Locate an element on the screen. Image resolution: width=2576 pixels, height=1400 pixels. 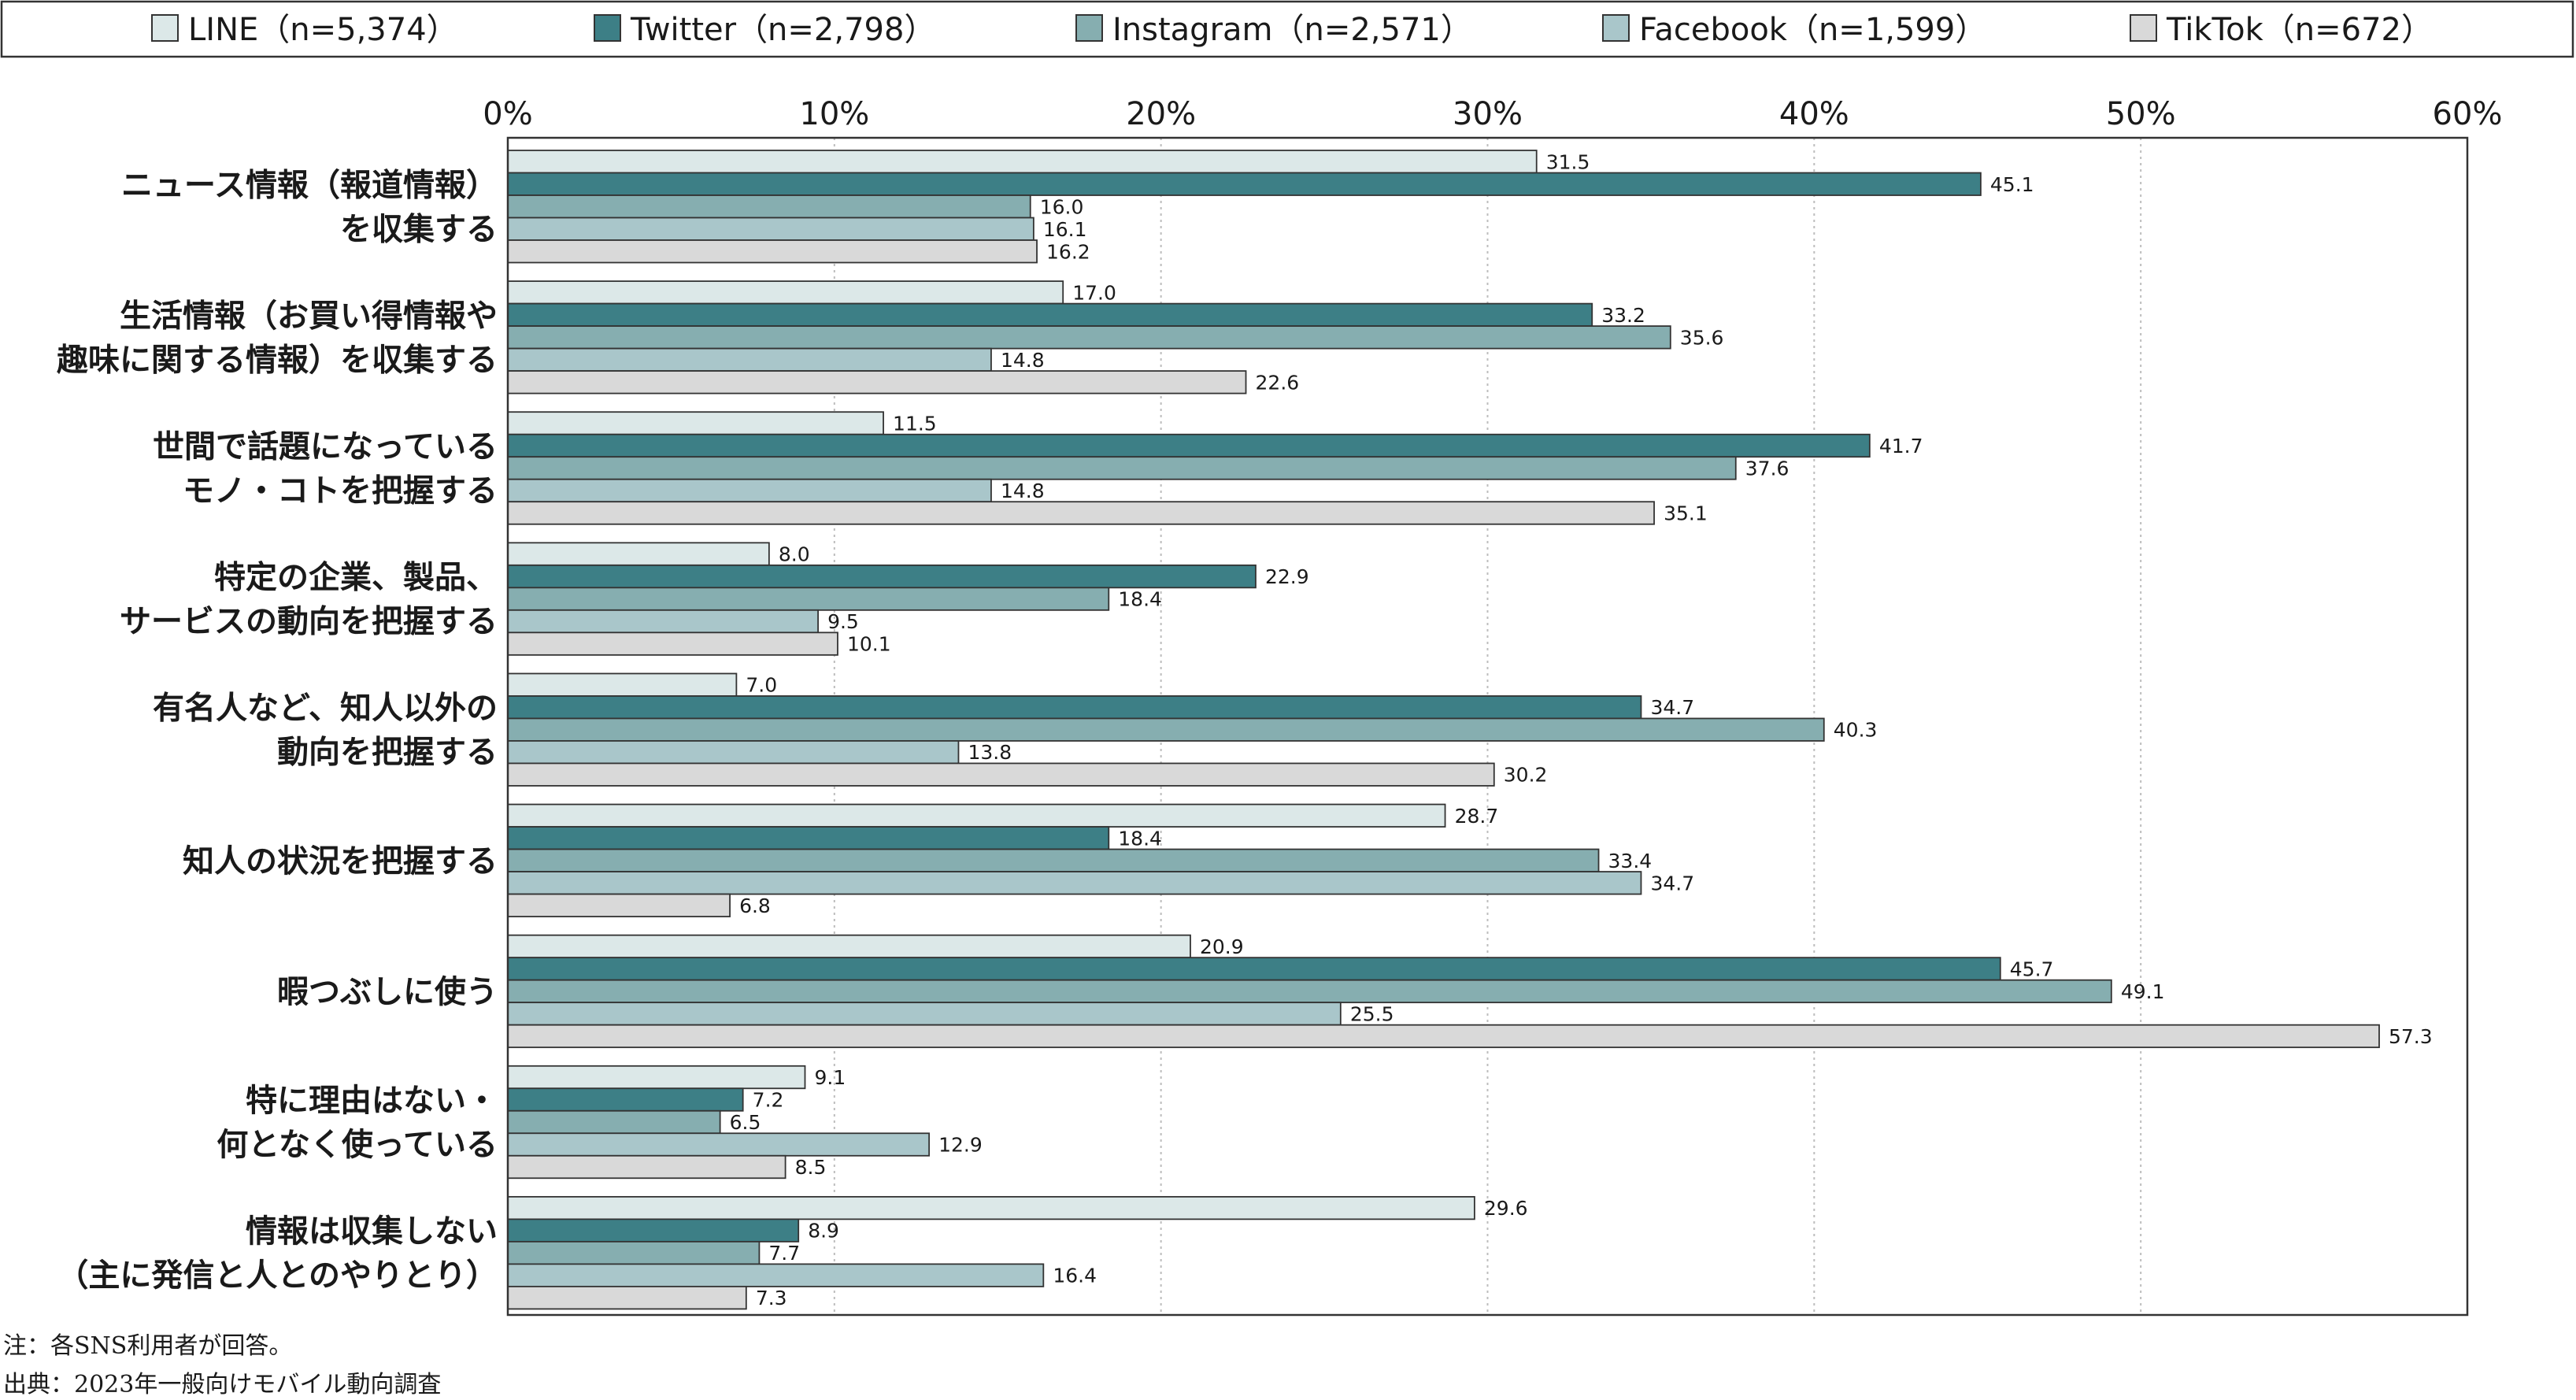
value-label-2-4: 35.1 is located at coordinates (1686, 513).